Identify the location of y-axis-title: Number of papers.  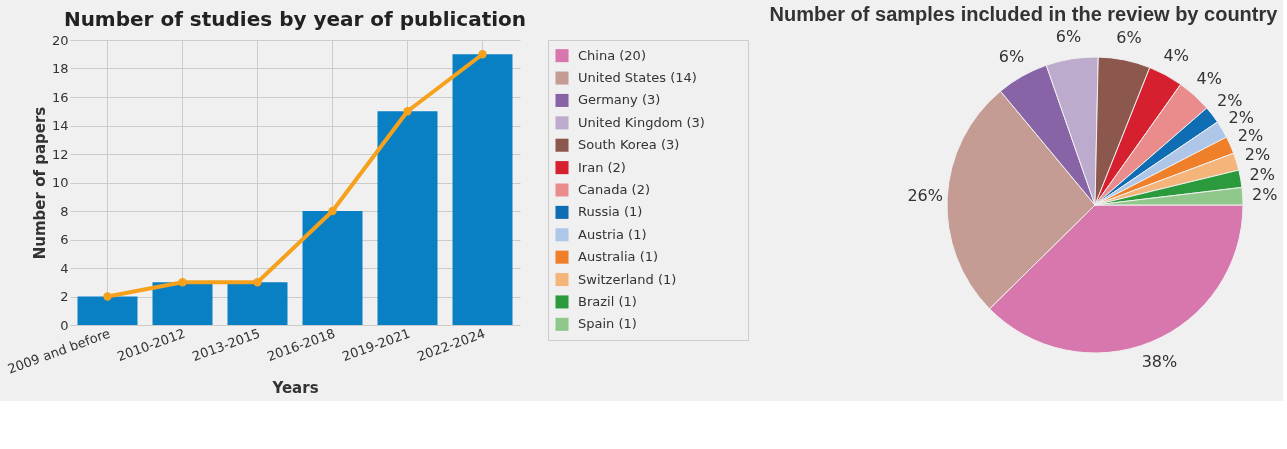
(39, 183).